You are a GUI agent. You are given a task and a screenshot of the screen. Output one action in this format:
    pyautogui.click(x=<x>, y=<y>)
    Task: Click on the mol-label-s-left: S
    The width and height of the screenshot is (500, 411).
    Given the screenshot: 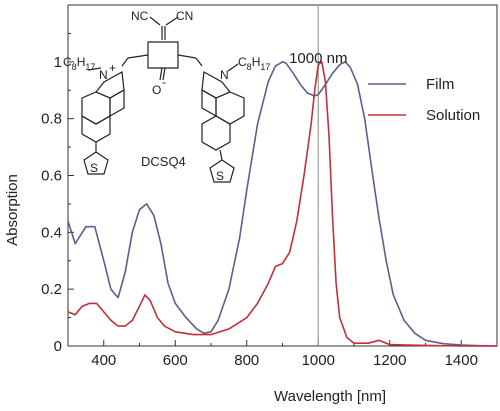 What is the action you would take?
    pyautogui.click(x=94, y=168)
    